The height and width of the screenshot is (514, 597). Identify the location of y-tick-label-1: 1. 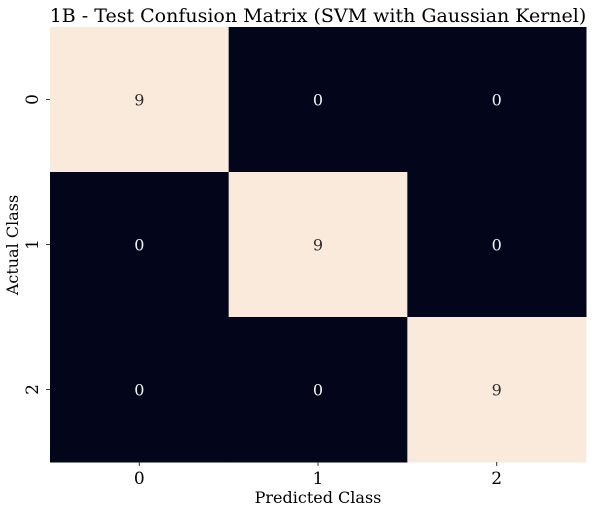
(33, 244).